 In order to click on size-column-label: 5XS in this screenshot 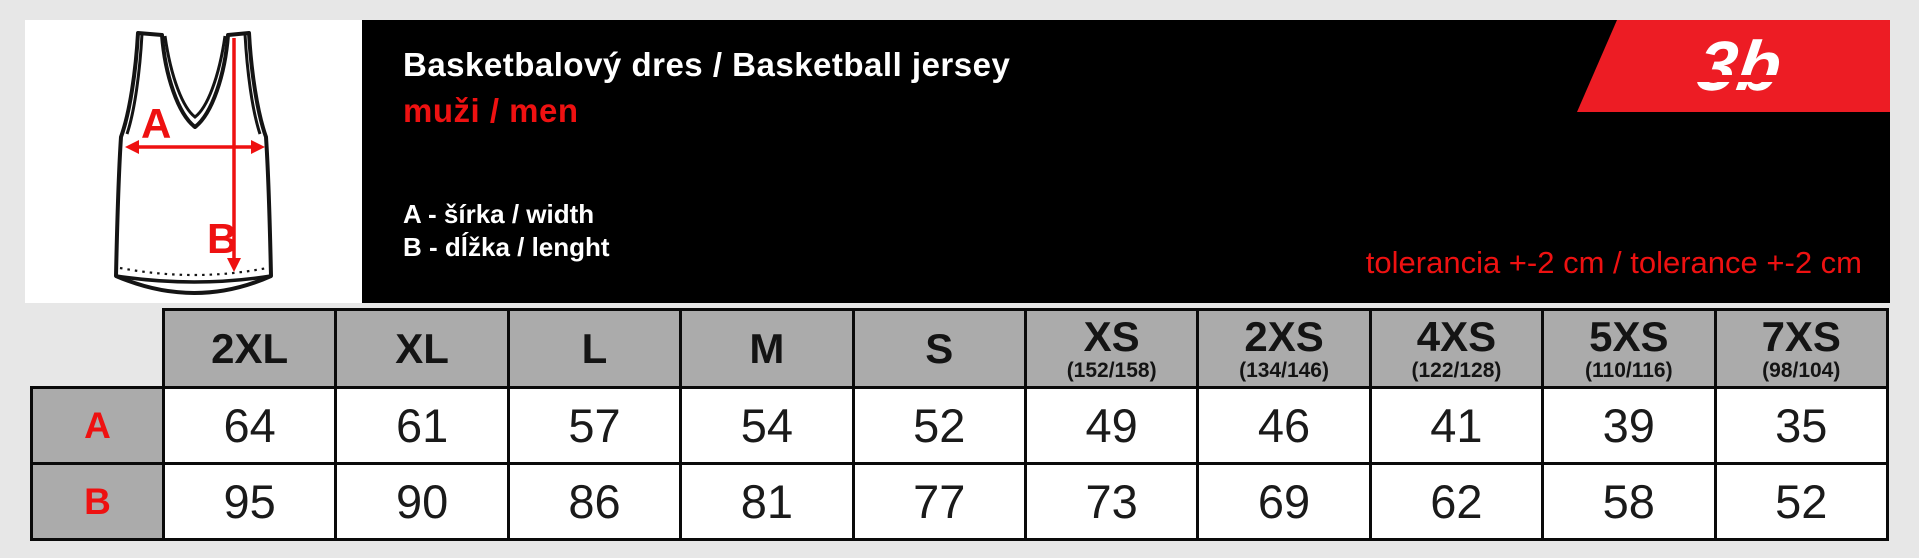, I will do `click(1629, 336)`.